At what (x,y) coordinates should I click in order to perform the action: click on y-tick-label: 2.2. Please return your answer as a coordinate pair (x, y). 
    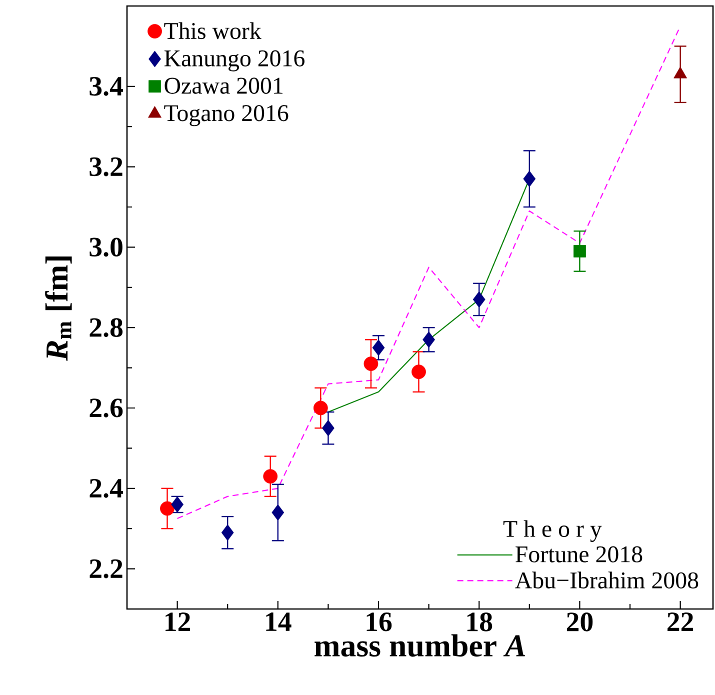
    Looking at the image, I should click on (106, 568).